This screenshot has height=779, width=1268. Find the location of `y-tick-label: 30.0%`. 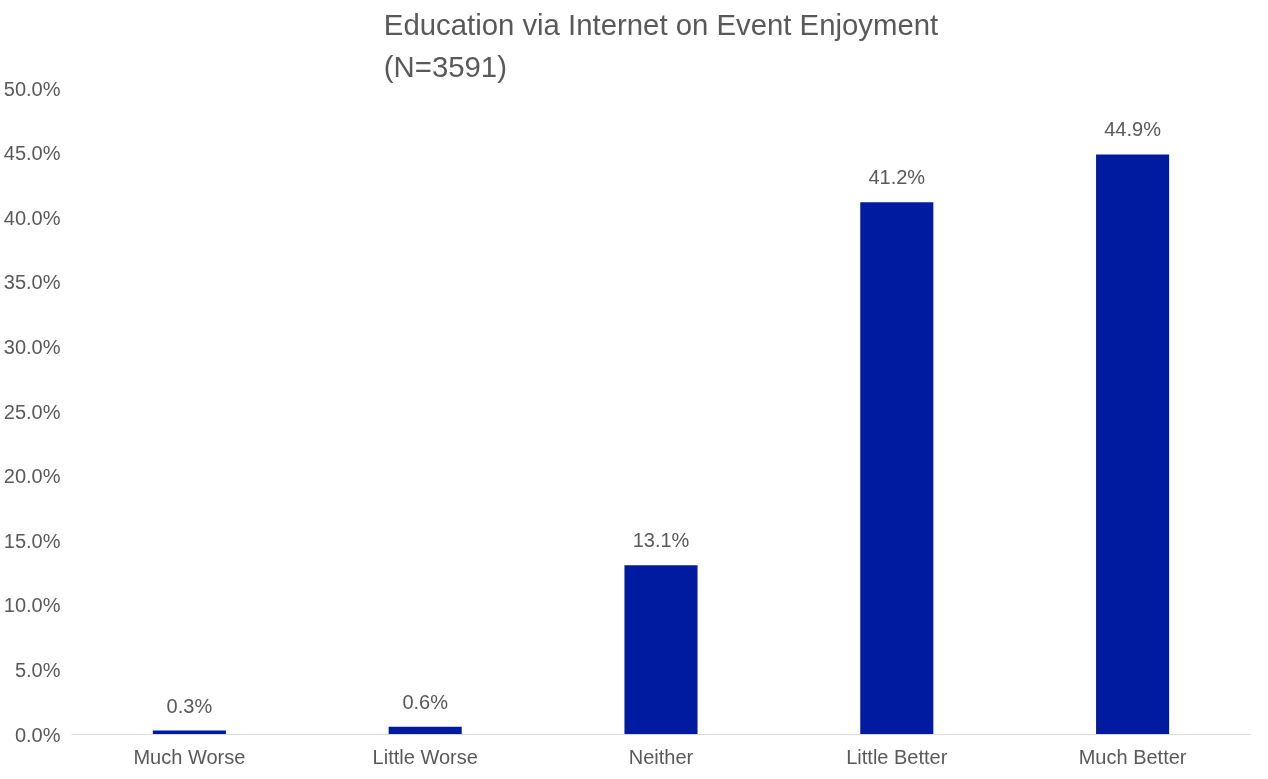

y-tick-label: 30.0% is located at coordinates (32, 346).